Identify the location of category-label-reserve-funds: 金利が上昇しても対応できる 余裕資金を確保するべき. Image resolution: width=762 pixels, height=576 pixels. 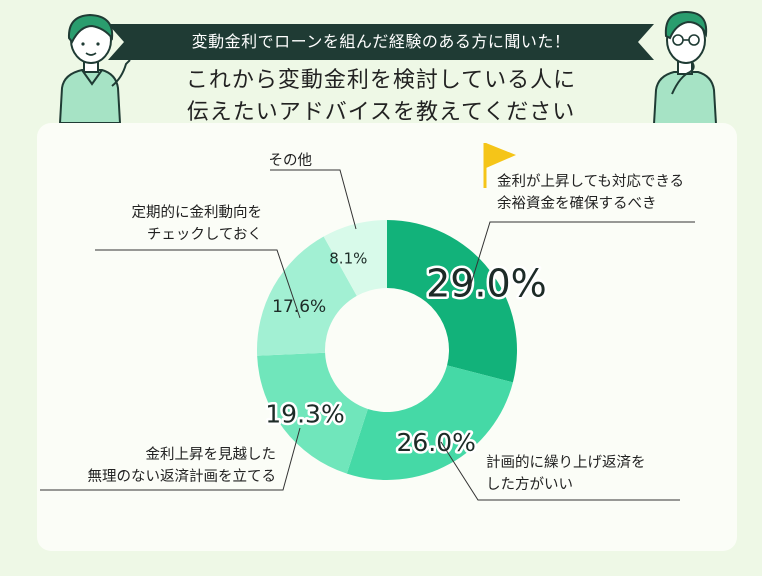
(590, 193).